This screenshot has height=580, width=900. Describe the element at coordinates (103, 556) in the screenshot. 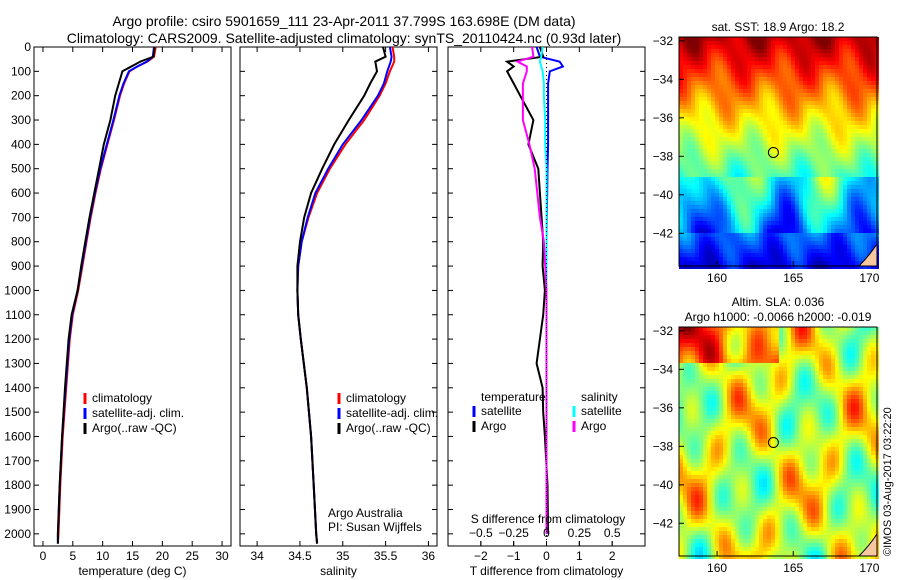

I see `x-tick-label: 10` at that location.